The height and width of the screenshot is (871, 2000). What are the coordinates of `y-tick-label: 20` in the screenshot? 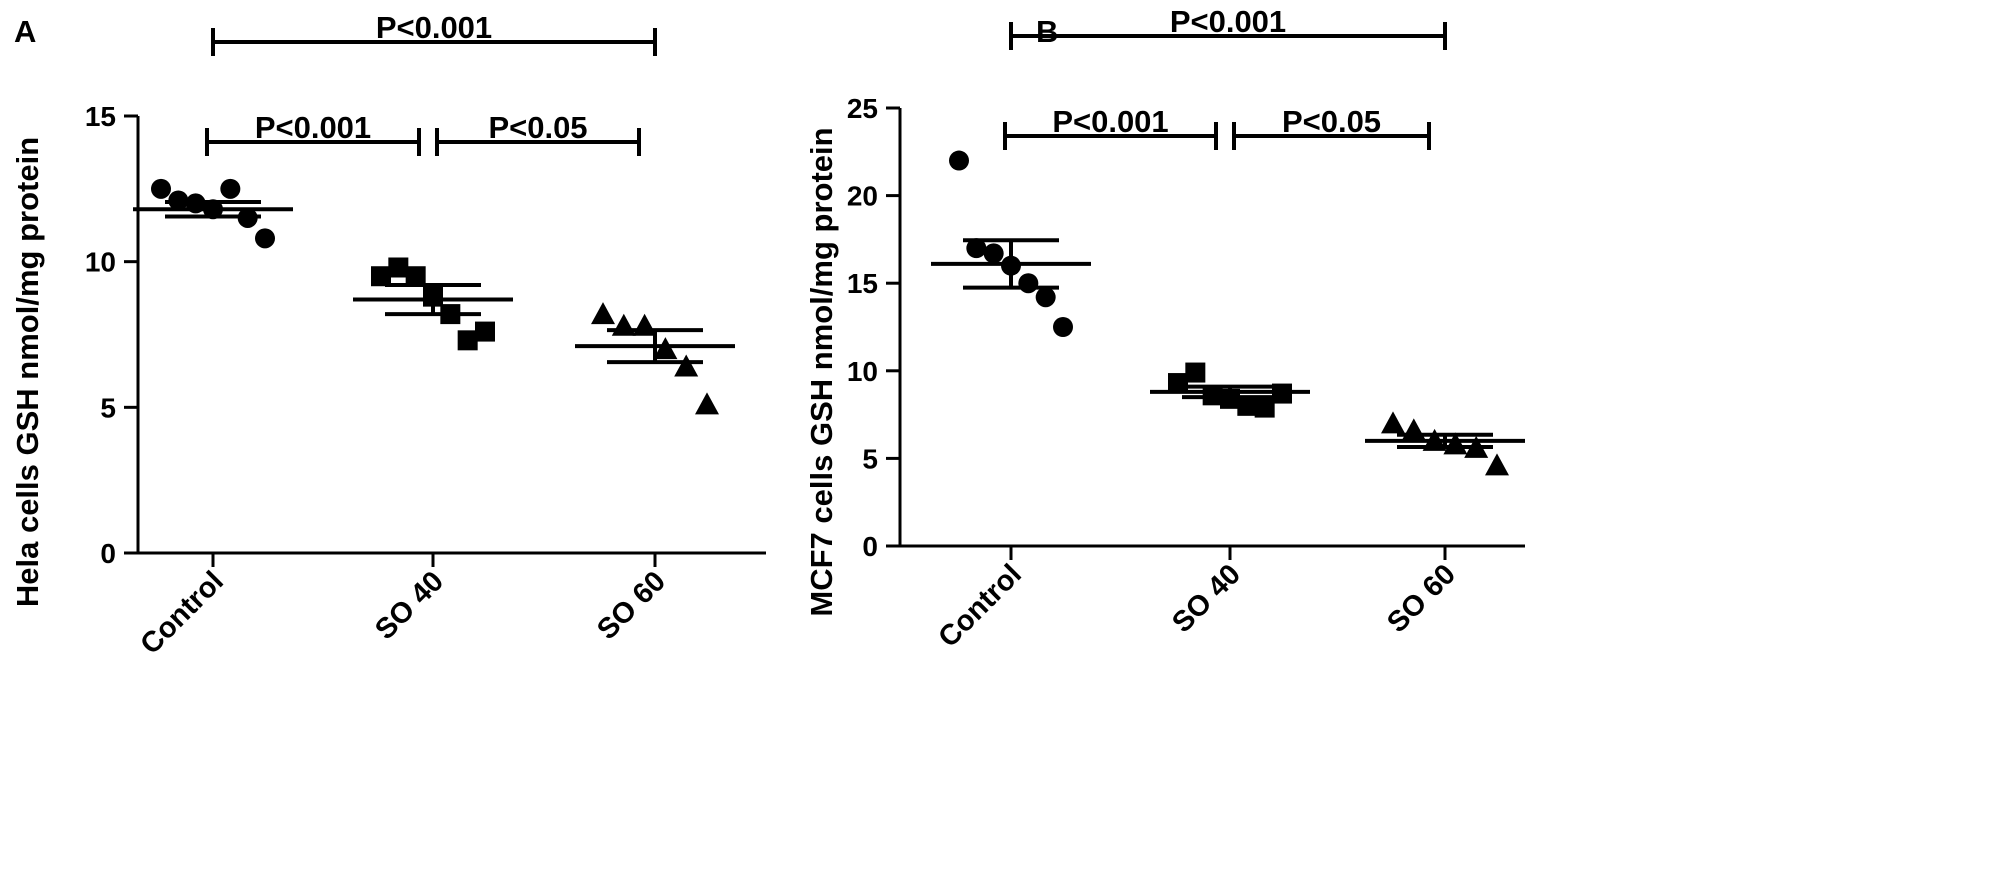 It's located at (862, 196).